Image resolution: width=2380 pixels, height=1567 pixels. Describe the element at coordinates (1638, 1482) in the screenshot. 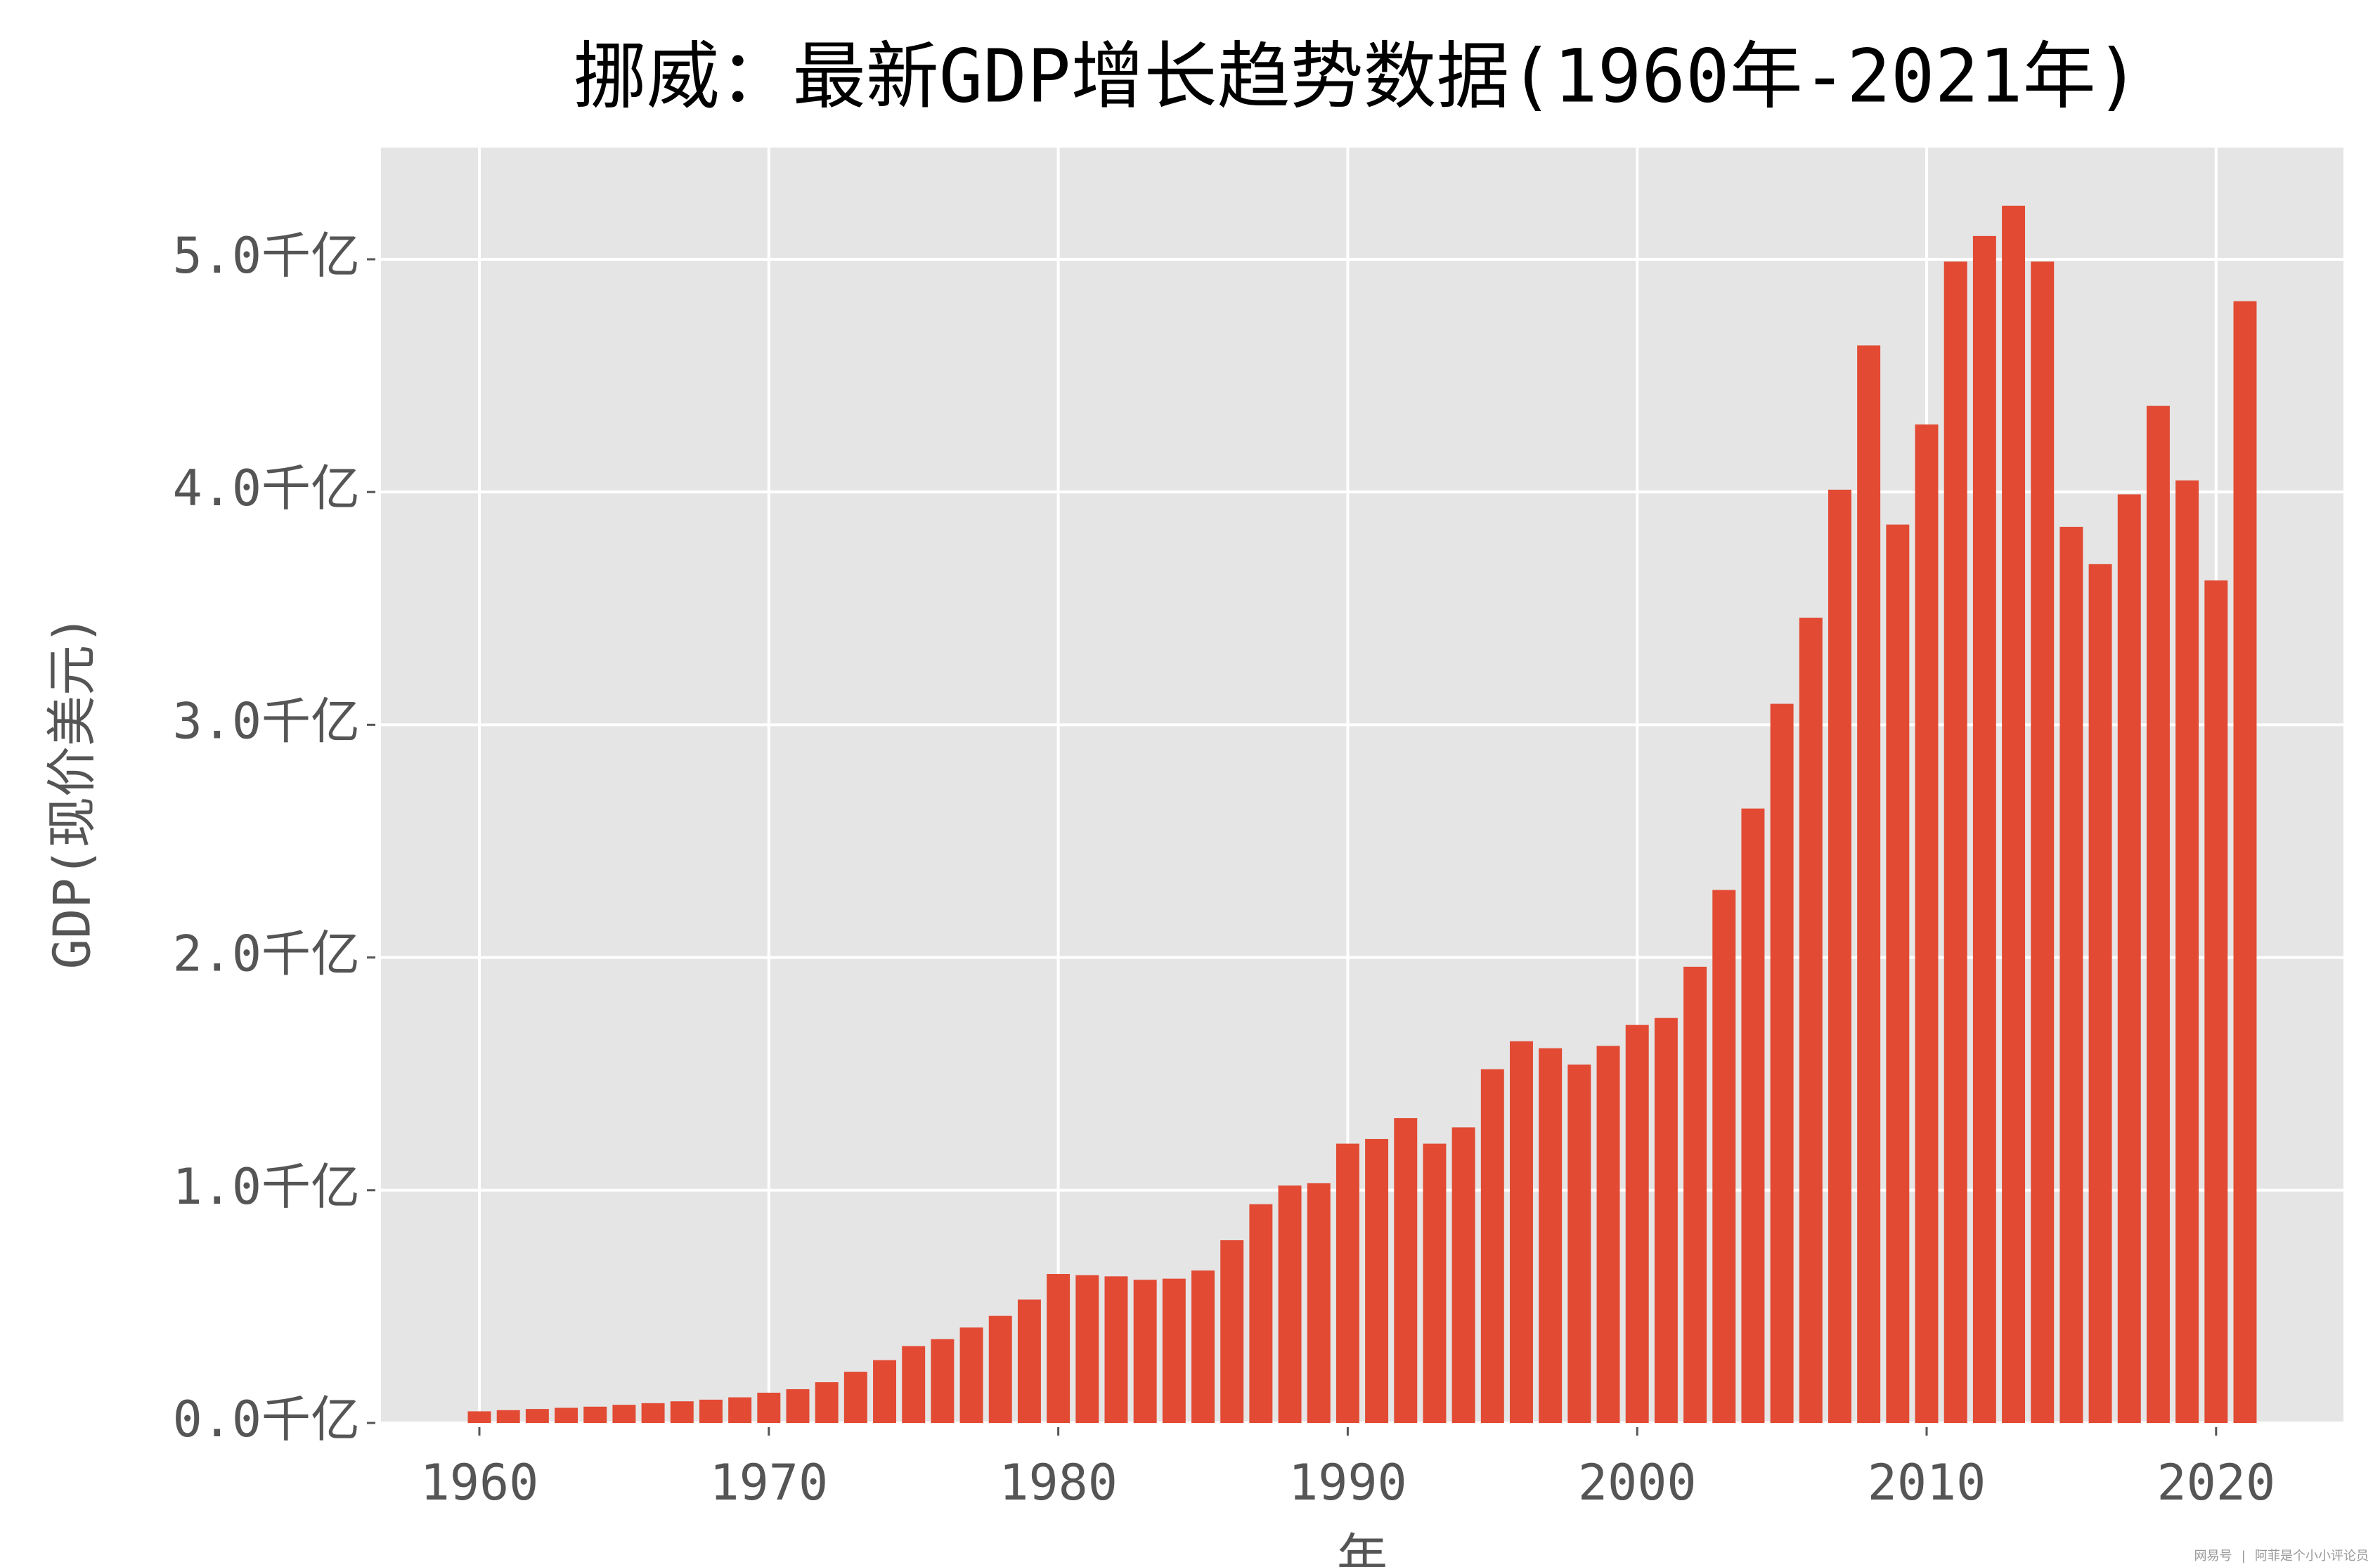

I see `x-tick-label: 2000` at that location.